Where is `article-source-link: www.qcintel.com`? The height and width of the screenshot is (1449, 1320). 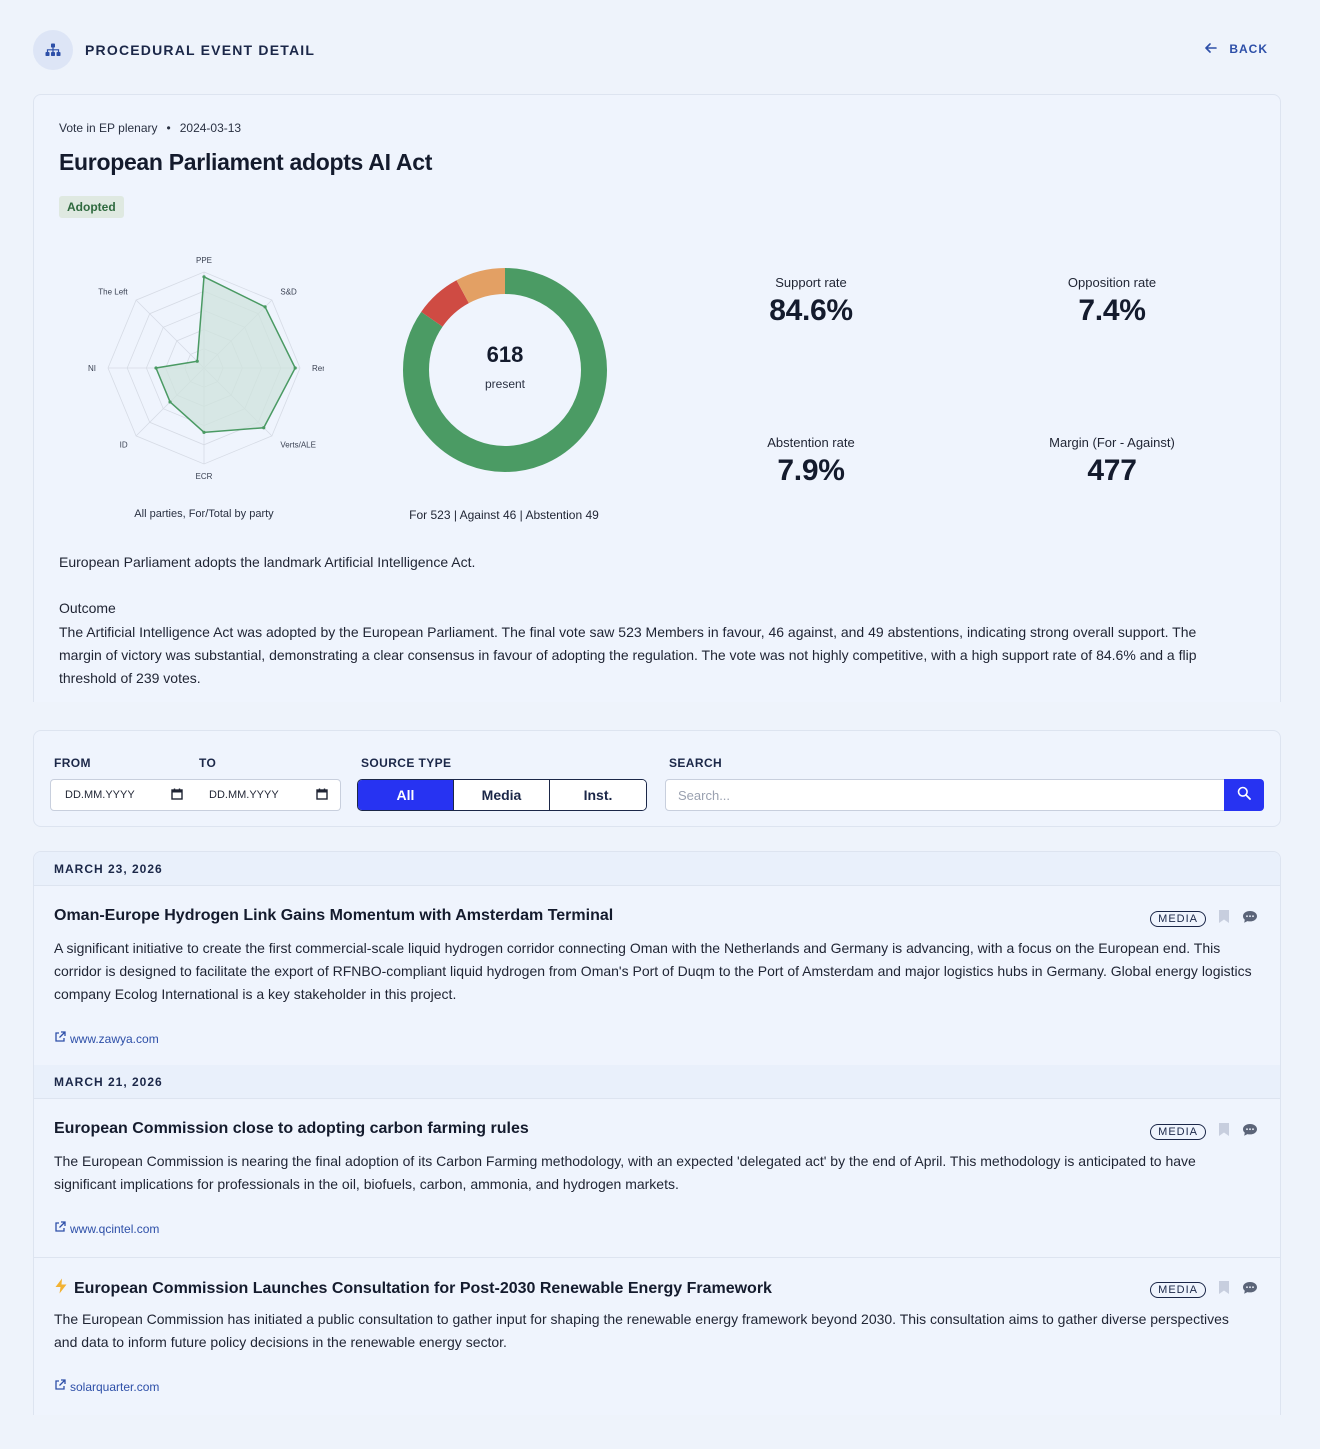
article-source-link: www.qcintel.com is located at coordinates (106, 1228).